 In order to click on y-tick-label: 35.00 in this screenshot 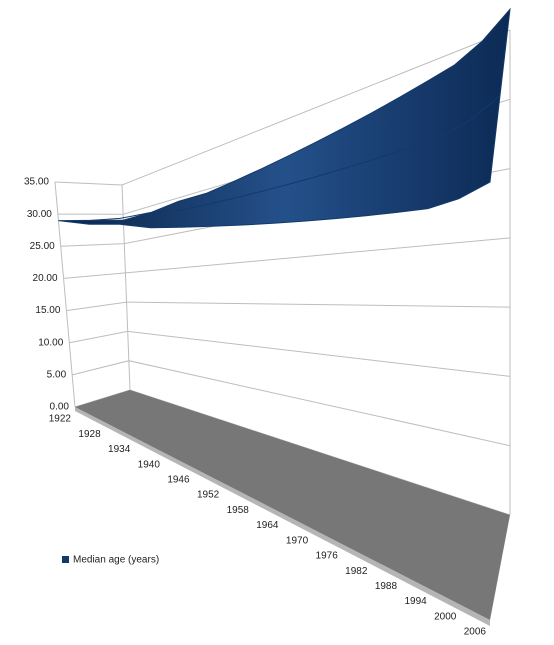, I will do `click(36, 182)`.